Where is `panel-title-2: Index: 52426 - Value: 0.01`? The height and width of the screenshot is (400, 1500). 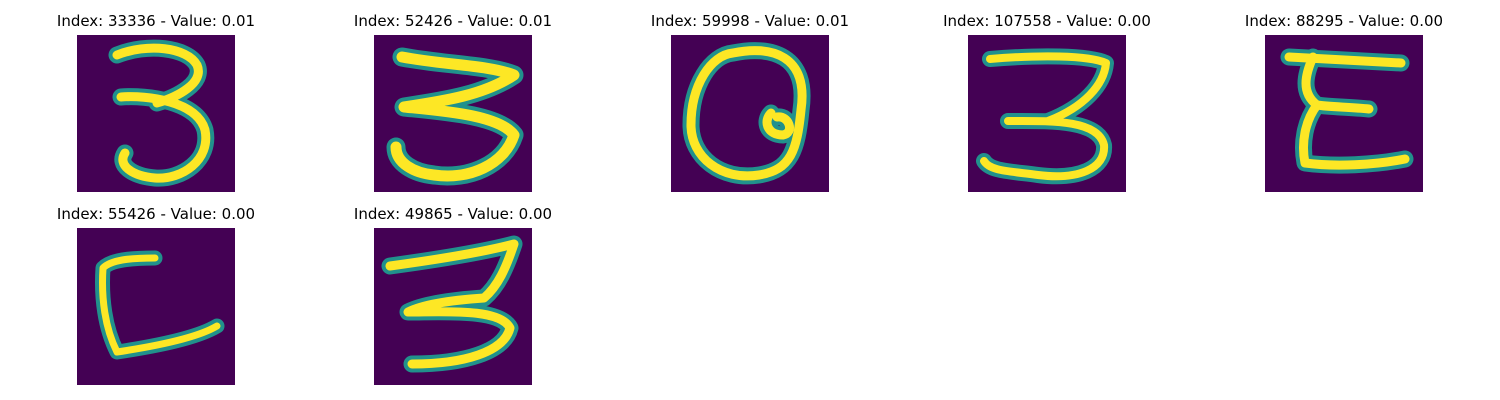
panel-title-2: Index: 52426 - Value: 0.01 is located at coordinates (453, 21).